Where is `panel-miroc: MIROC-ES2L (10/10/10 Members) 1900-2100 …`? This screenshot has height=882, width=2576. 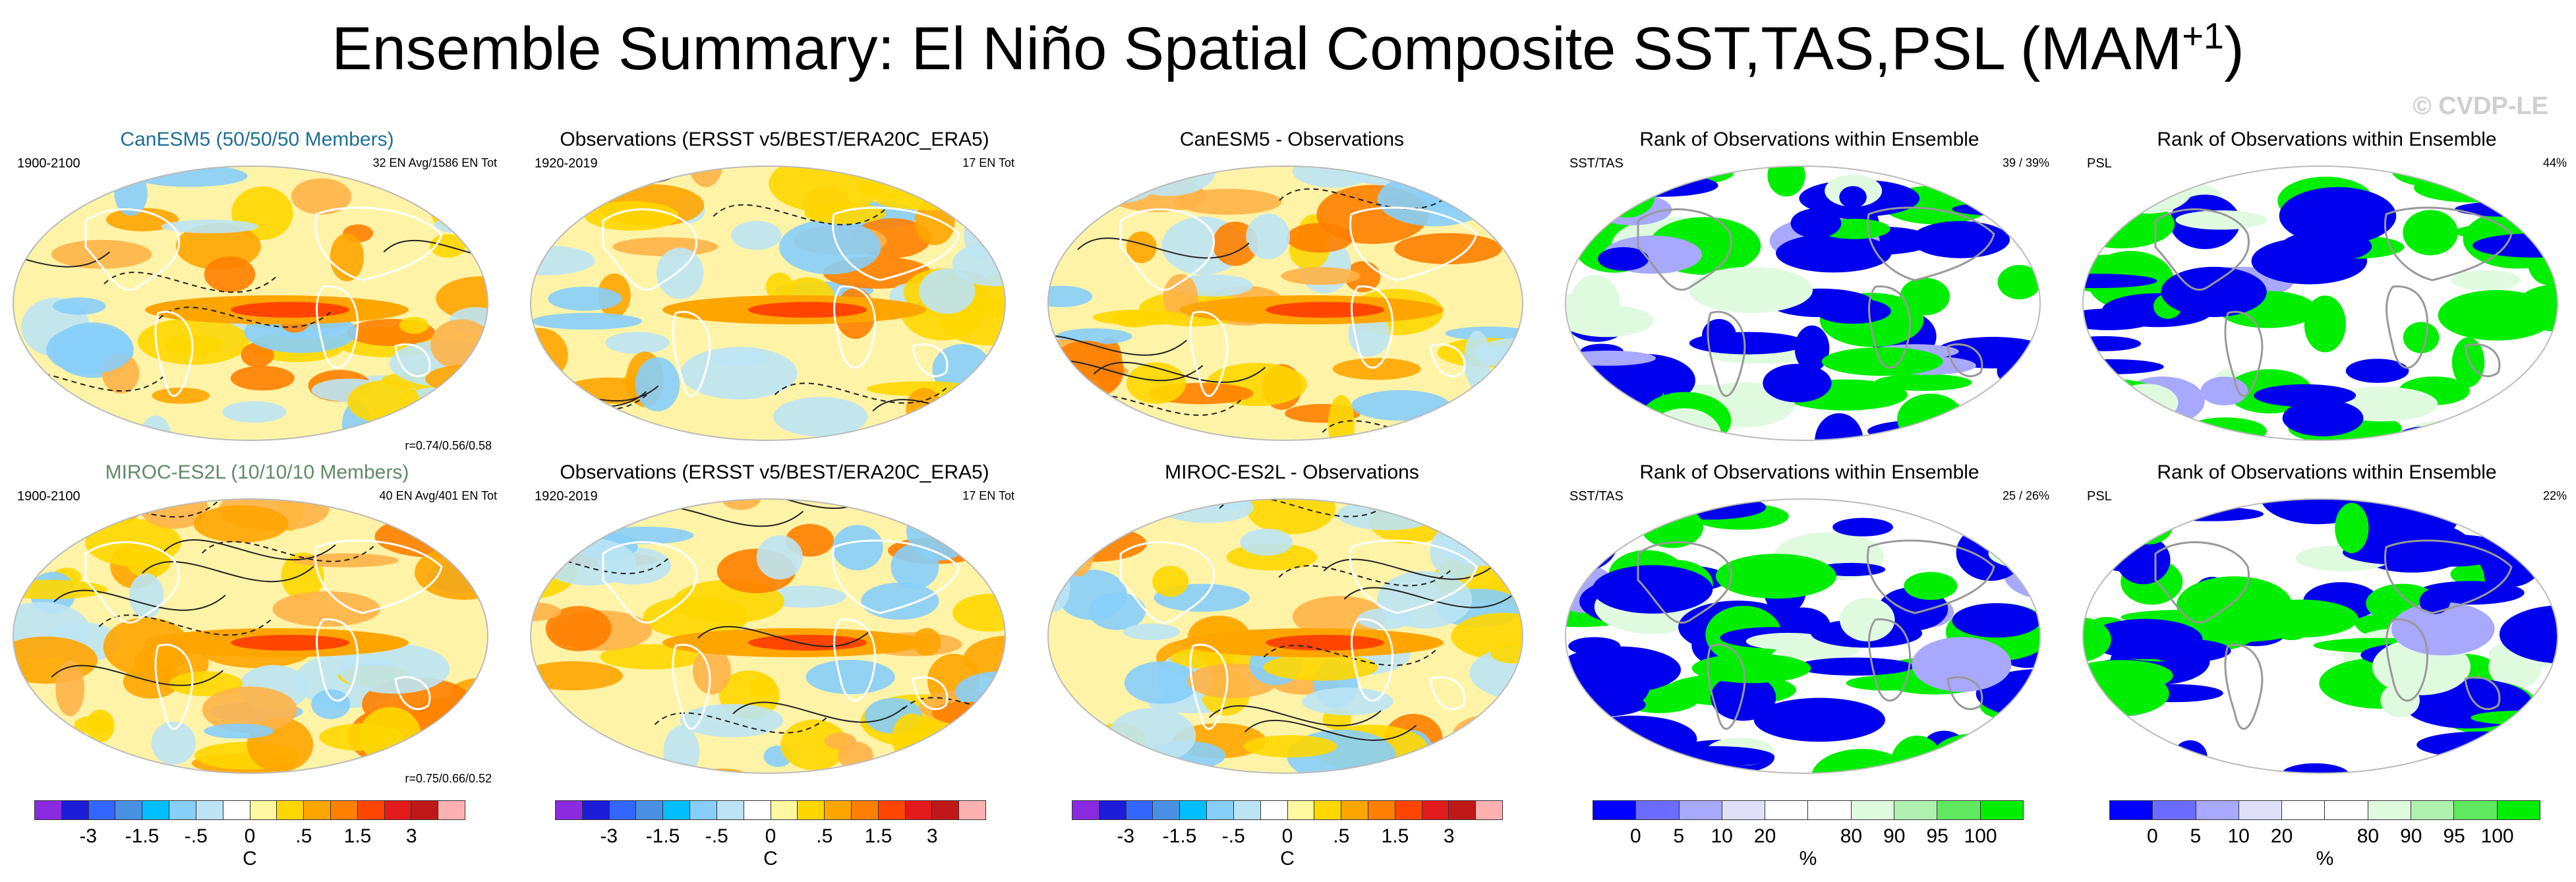 panel-miroc: MIROC-ES2L (10/10/10 Members) 1900-2100 … is located at coordinates (257, 626).